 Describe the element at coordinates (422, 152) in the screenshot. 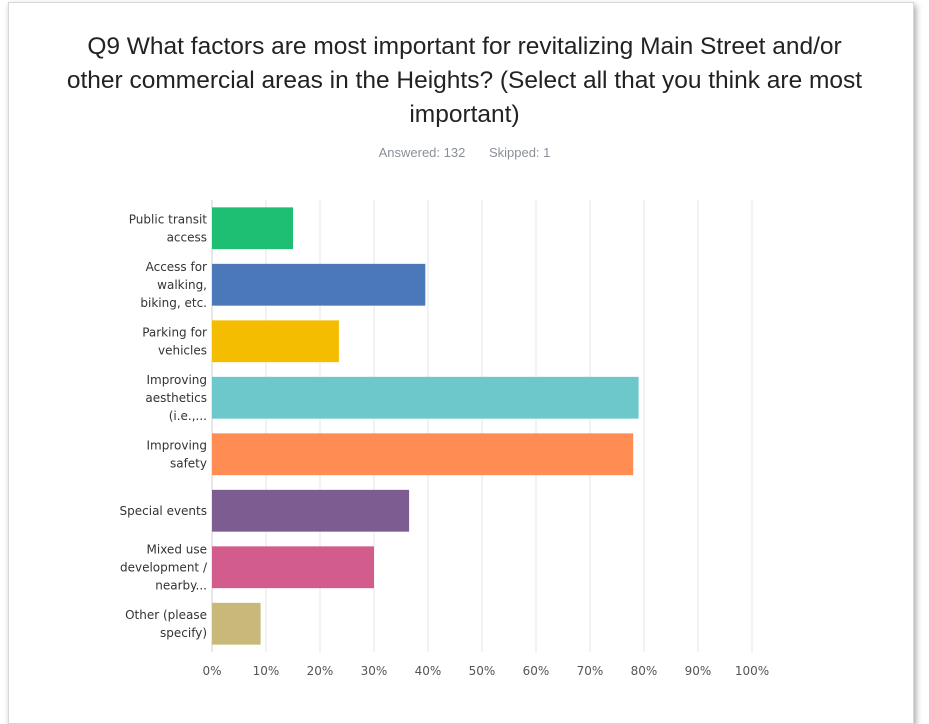

I see `answered-count: Answered: 132` at that location.